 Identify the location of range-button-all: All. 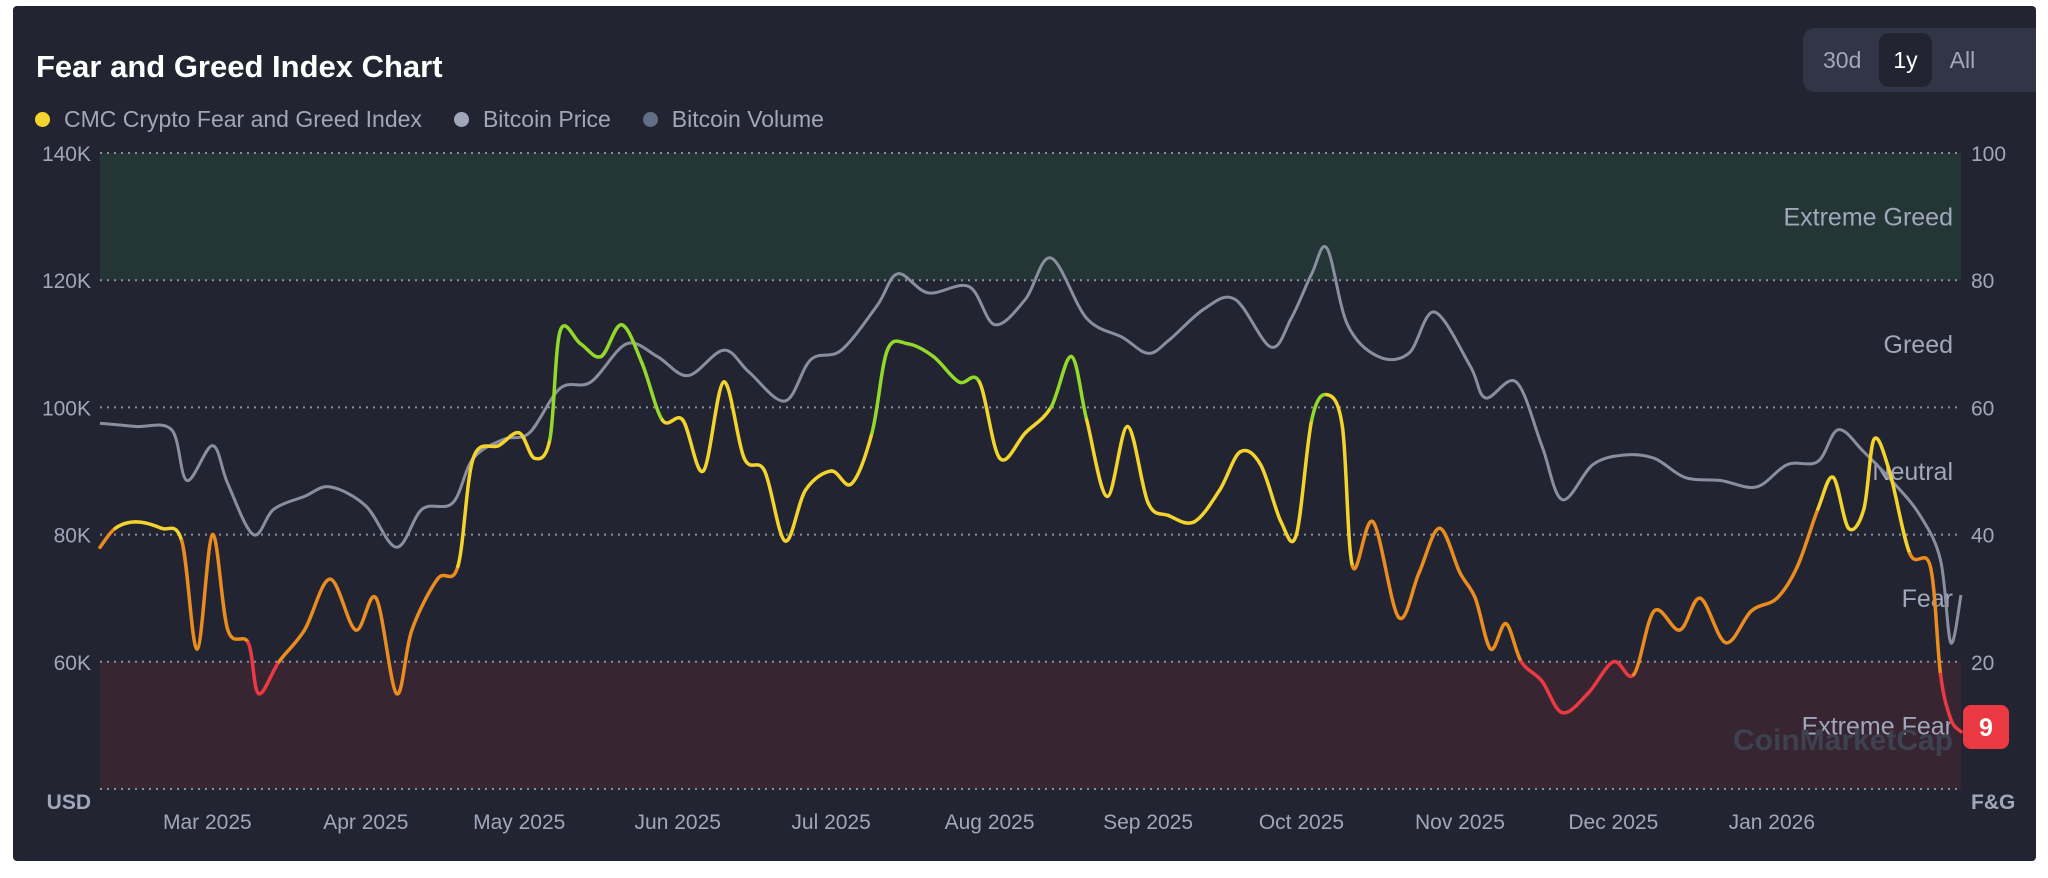
(1963, 60).